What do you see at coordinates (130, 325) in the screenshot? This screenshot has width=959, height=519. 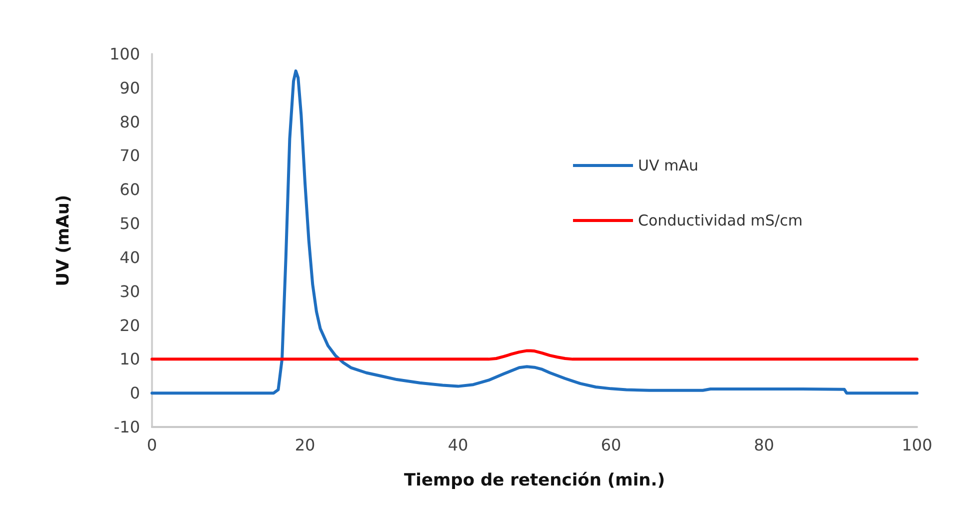 I see `y-tick-label: 20` at bounding box center [130, 325].